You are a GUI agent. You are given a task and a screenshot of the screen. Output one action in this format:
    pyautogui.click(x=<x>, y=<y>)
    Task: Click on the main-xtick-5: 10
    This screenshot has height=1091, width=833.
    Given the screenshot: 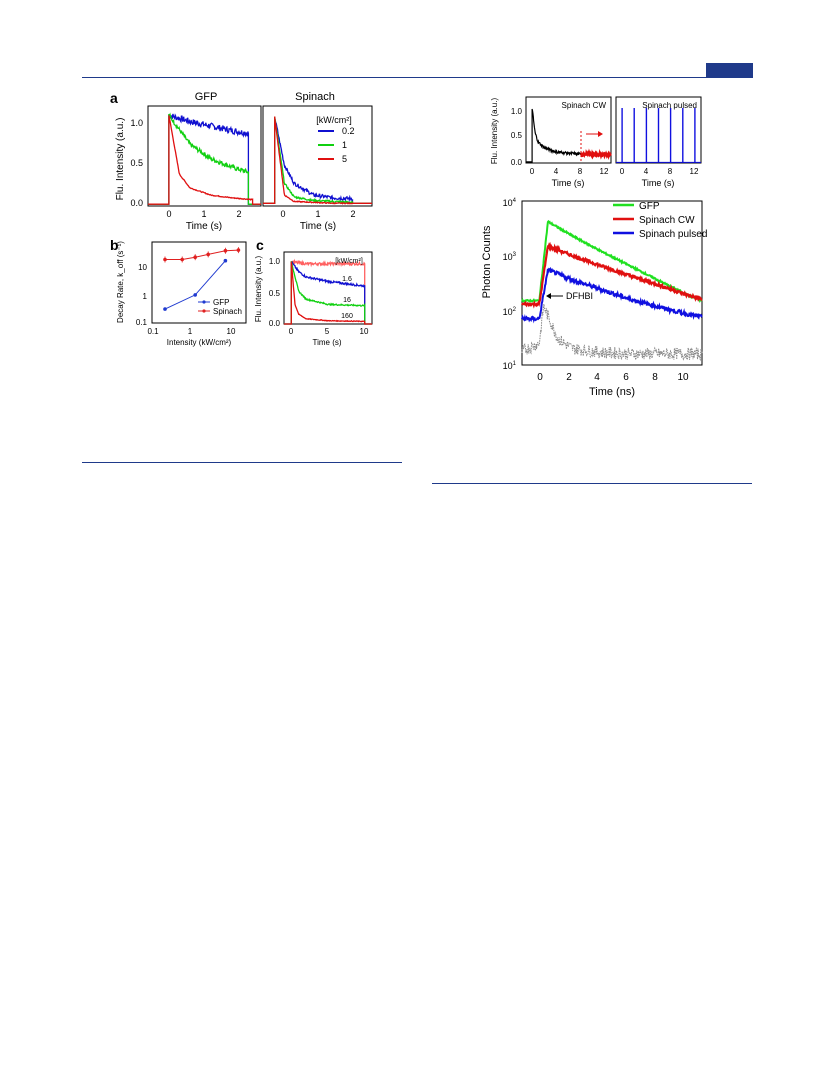 What is the action you would take?
    pyautogui.click(x=683, y=377)
    